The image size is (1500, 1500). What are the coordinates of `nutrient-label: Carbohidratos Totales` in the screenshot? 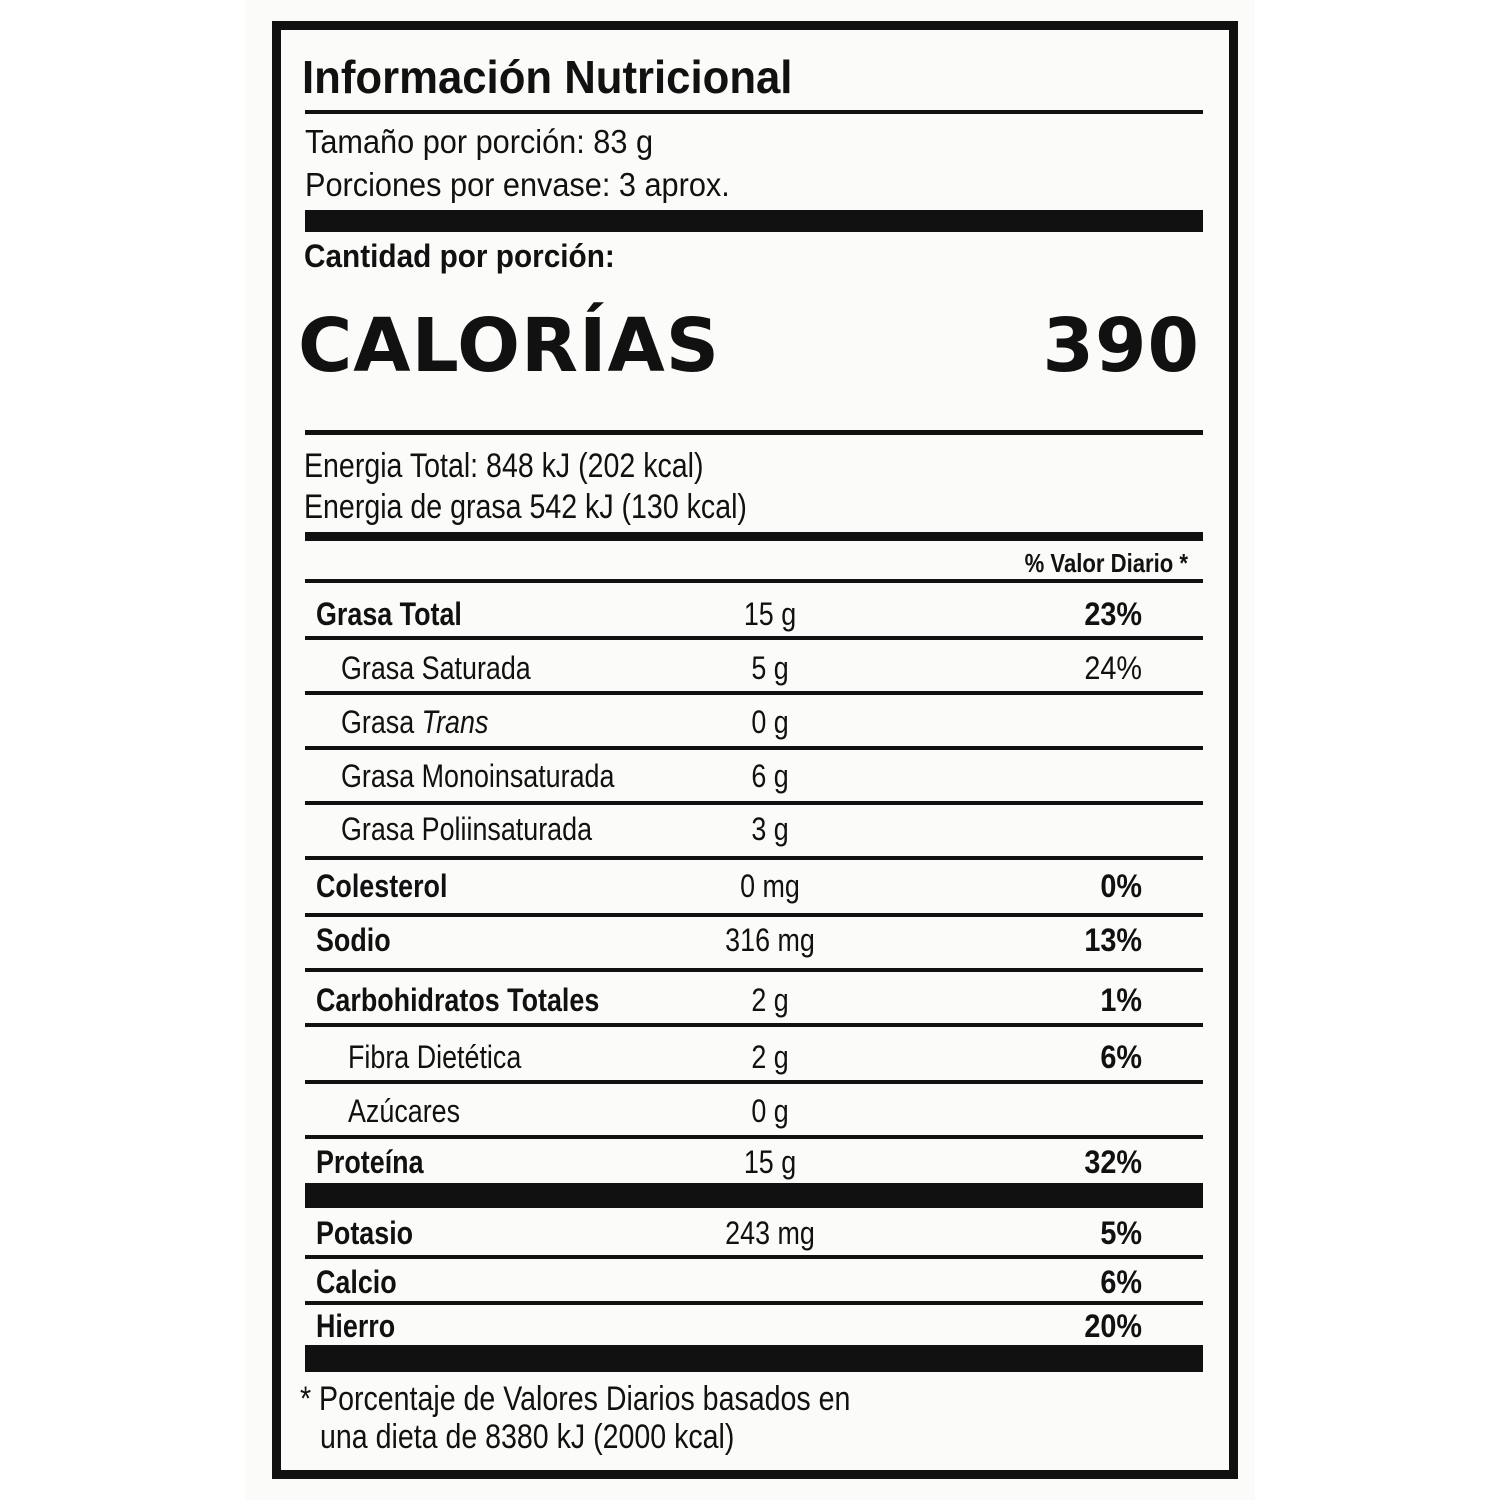 It's located at (457, 1000).